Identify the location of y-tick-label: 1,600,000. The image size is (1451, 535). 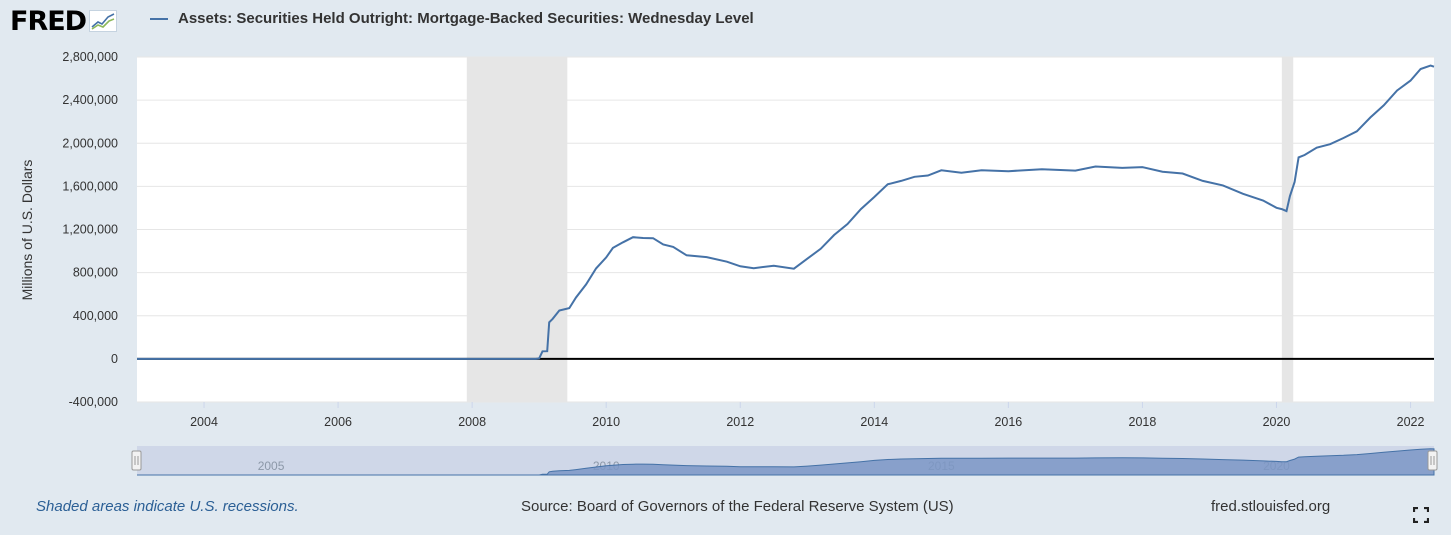
(90, 186).